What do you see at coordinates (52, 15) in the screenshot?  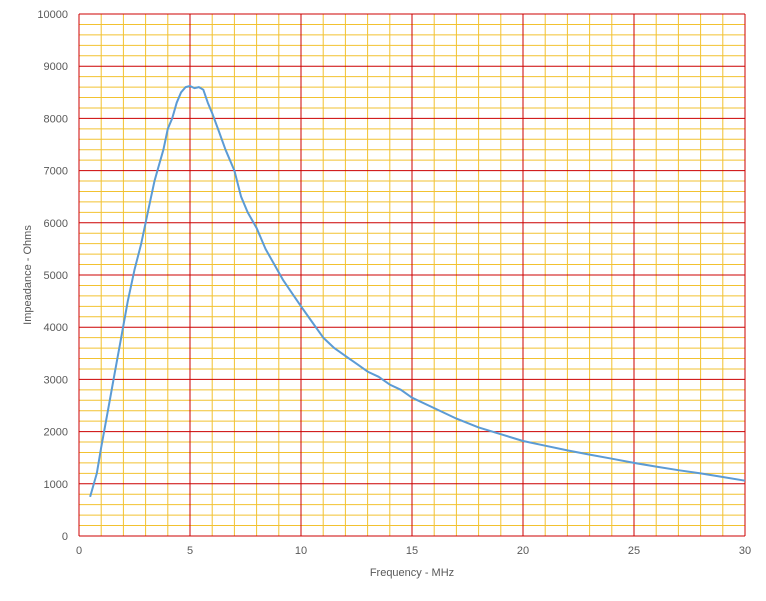 I see `y-tick-label: 10000` at bounding box center [52, 15].